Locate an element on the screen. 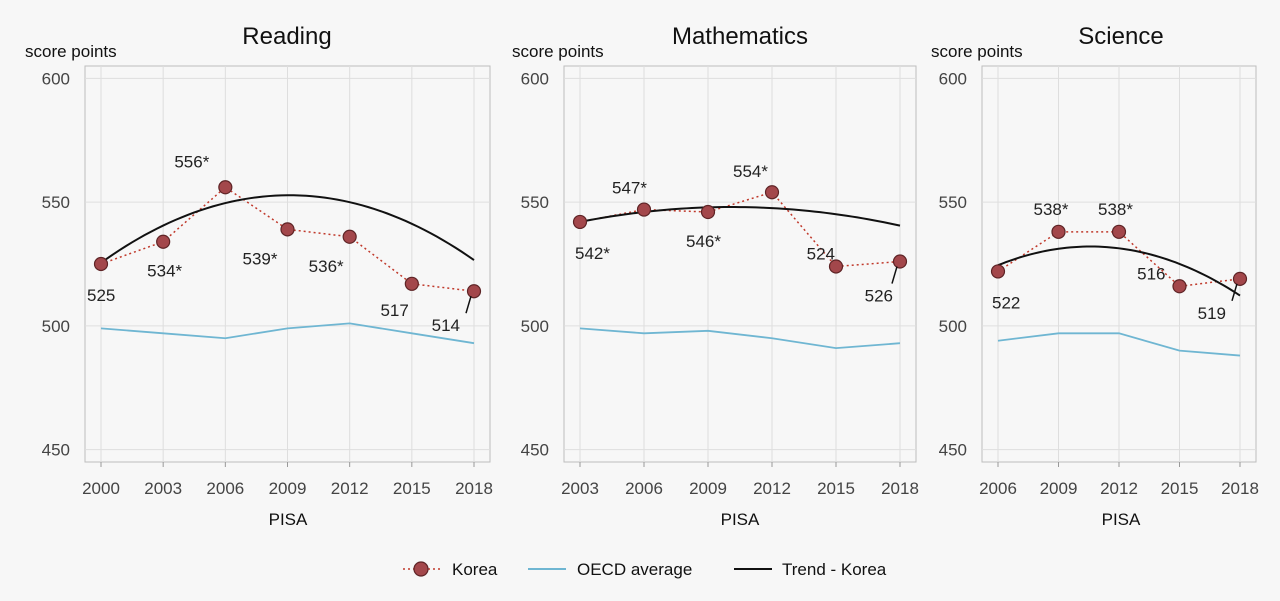 The height and width of the screenshot is (601, 1280). legend-korea-label: Korea is located at coordinates (475, 569).